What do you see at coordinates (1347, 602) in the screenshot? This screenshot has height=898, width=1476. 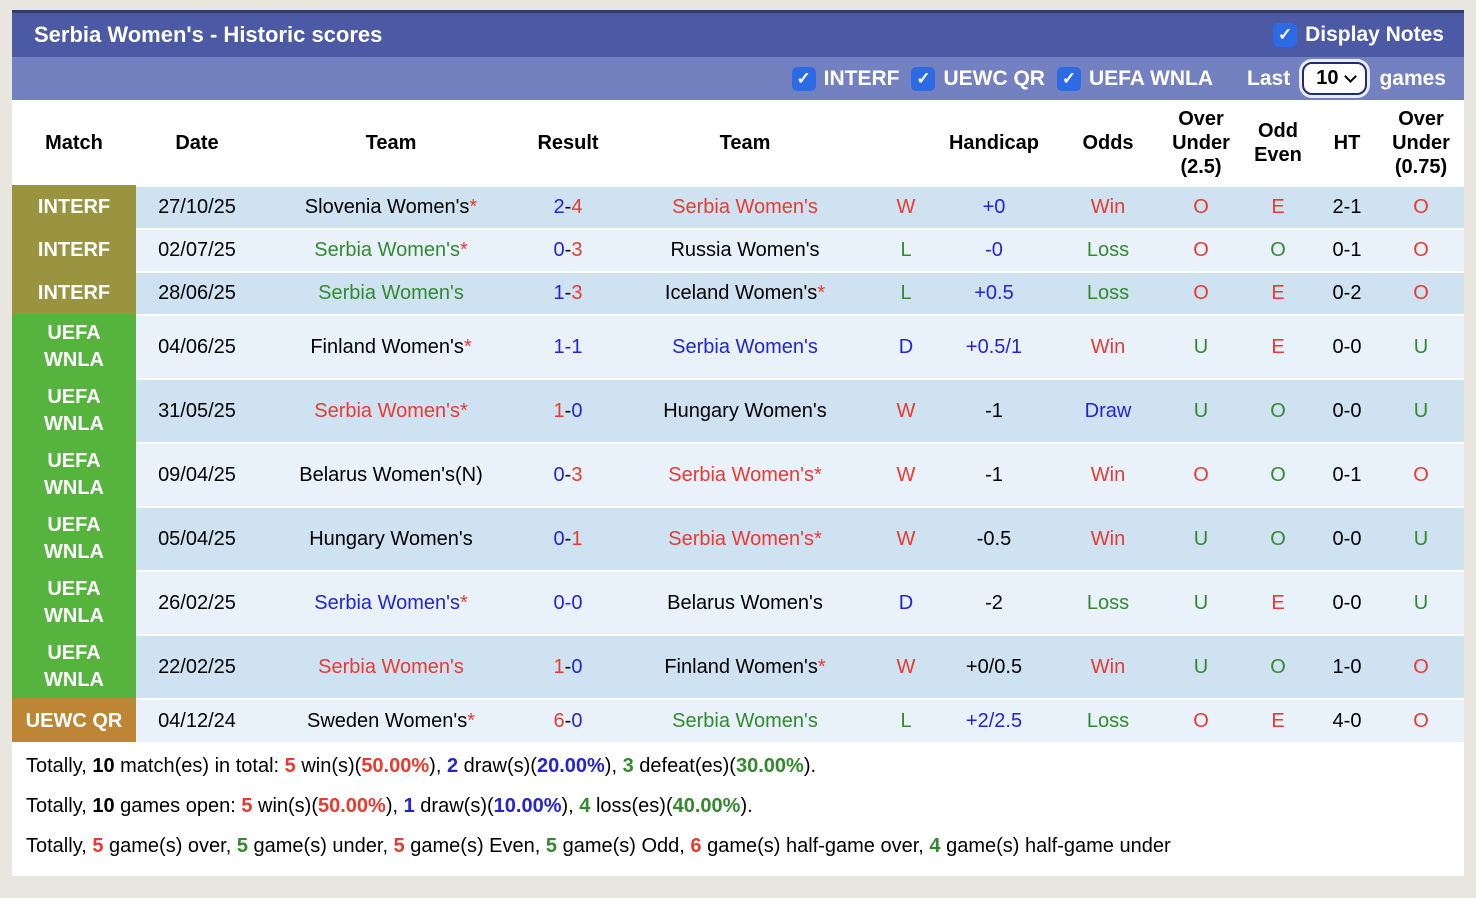 I see `half-time-score: 0-0` at bounding box center [1347, 602].